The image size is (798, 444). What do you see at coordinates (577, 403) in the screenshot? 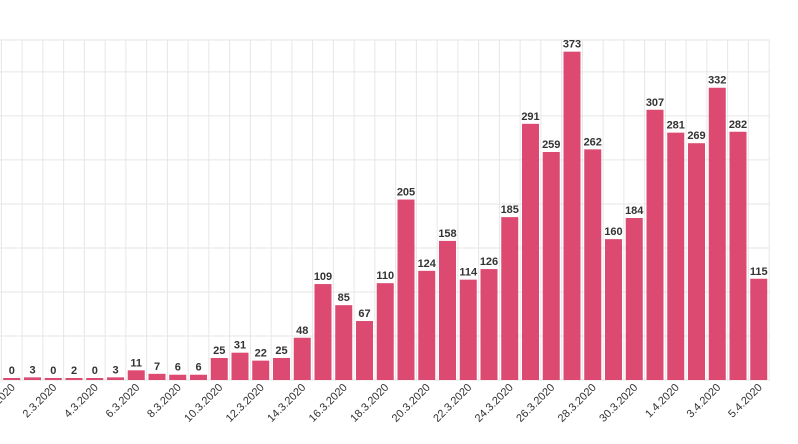
I see `x-tick-label: 28.3.2020` at bounding box center [577, 403].